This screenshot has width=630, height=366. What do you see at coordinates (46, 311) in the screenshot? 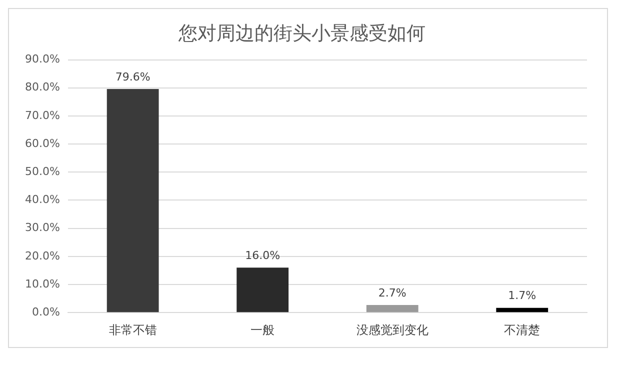
I see `y-tick-label: 0.0%` at bounding box center [46, 311].